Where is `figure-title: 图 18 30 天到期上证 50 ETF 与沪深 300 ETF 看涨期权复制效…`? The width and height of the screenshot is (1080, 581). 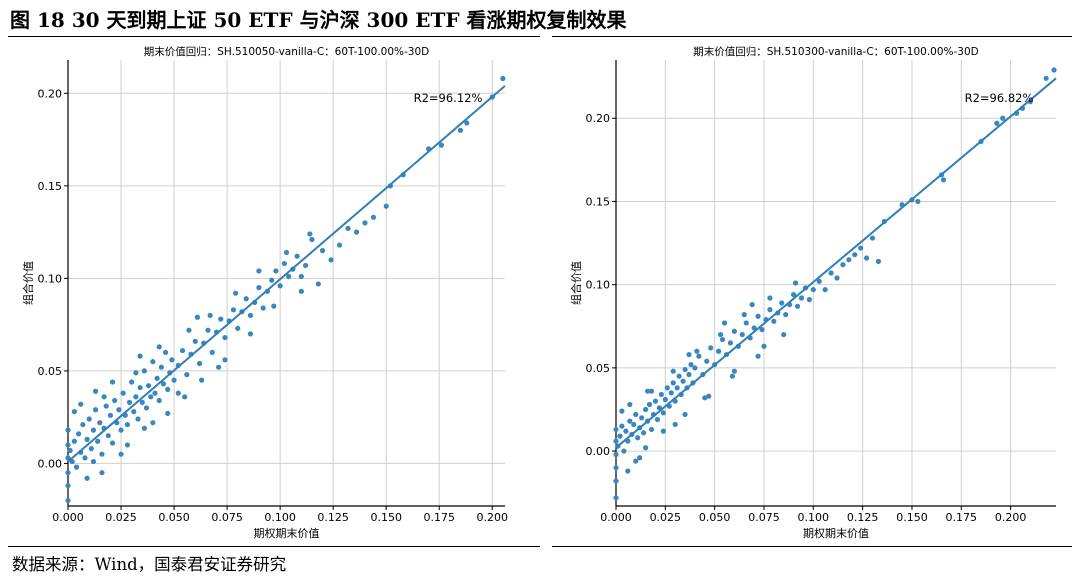
figure-title: 图 18 30 天到期上证 50 ETF 与沪深 300 ETF 看涨期权复制效… is located at coordinates (318, 20).